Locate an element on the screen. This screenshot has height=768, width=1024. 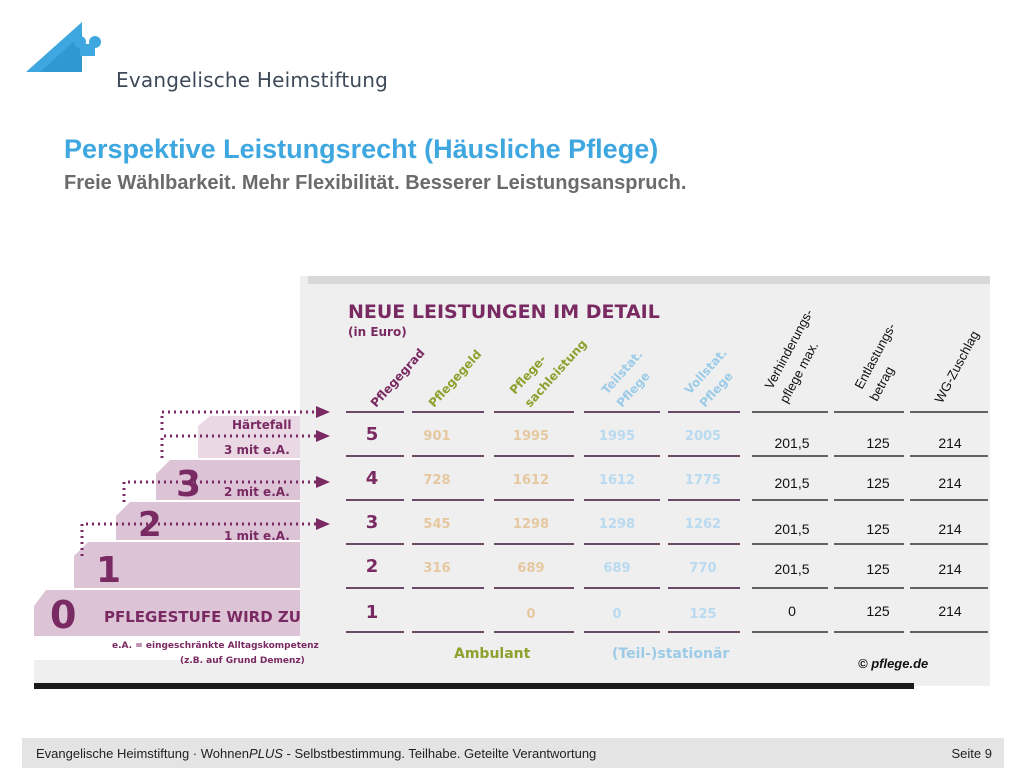
cell-pflegegeld-2: 728 is located at coordinates (436, 480).